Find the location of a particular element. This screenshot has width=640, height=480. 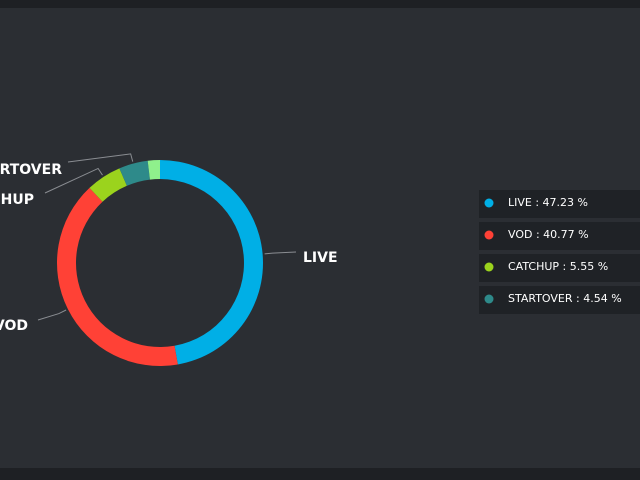

legend-label: LIVE : 47.23 % is located at coordinates (548, 202).